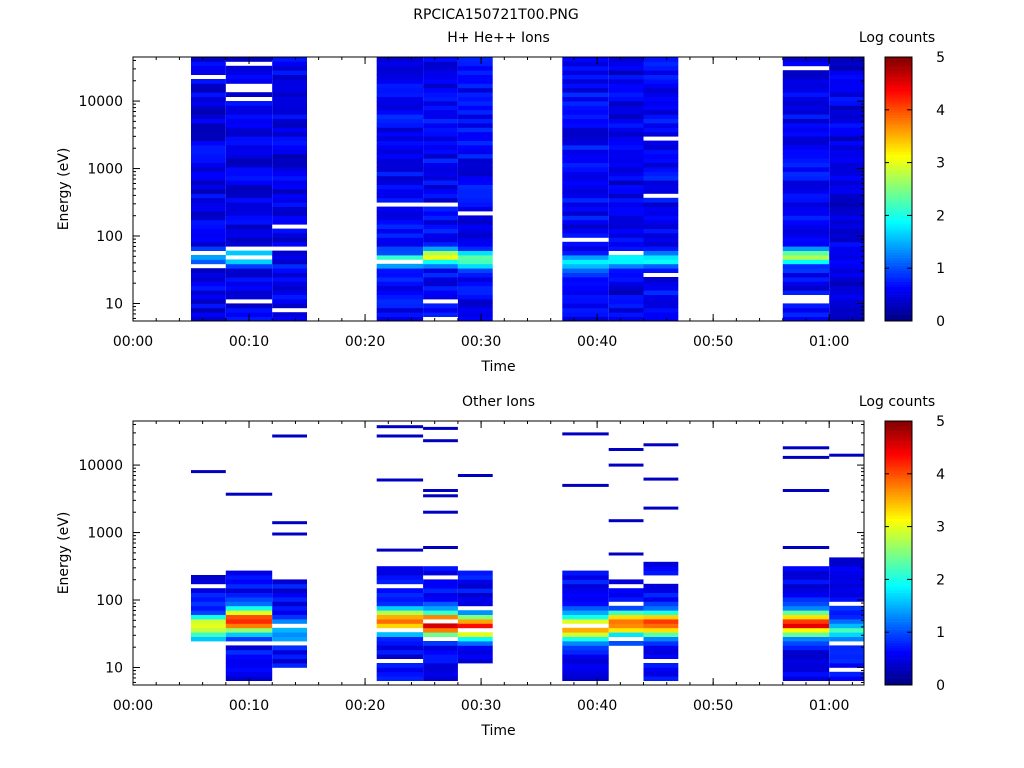 The width and height of the screenshot is (1024, 768). What do you see at coordinates (100, 102) in the screenshot?
I see `y-tick-label: 10000` at bounding box center [100, 102].